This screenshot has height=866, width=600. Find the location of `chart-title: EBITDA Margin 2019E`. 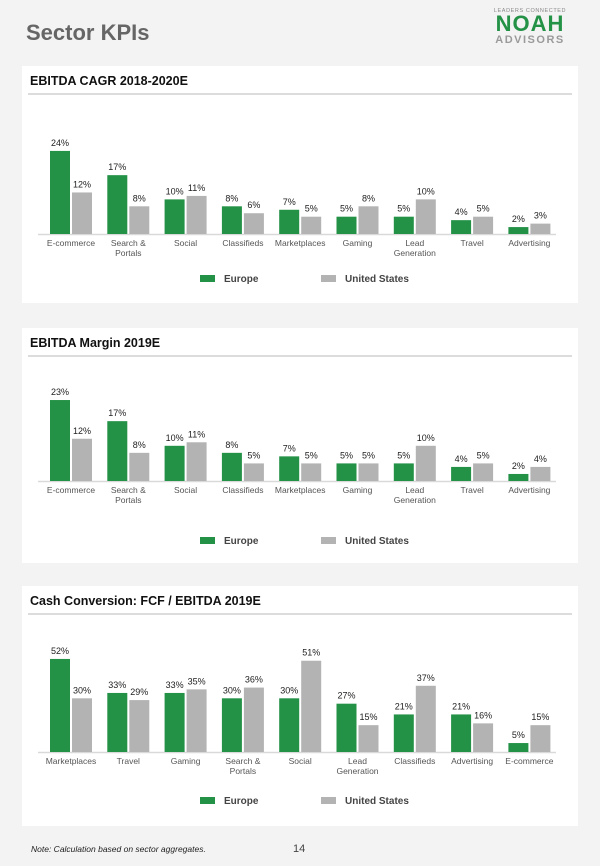

chart-title: EBITDA Margin 2019E is located at coordinates (95, 343).